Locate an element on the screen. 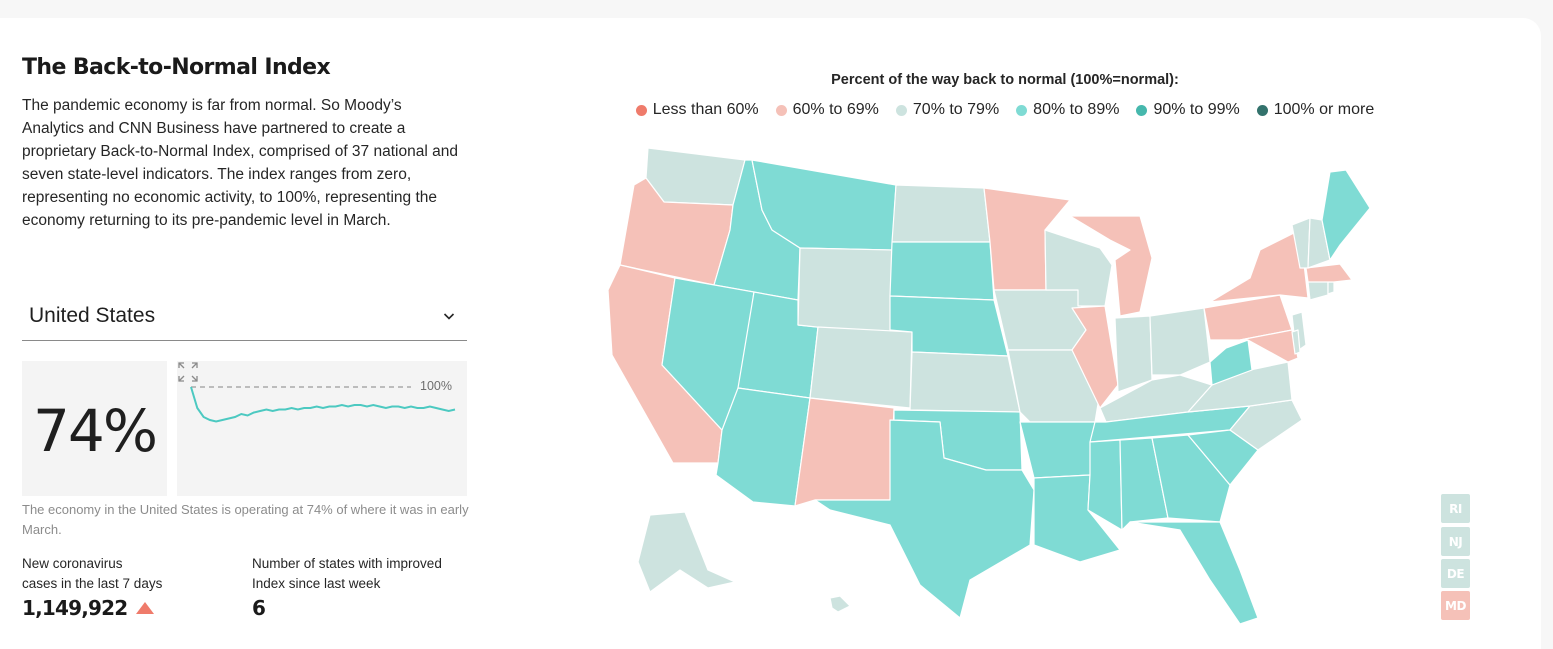 Image resolution: width=1553 pixels, height=649 pixels. small-state-nj: NJ is located at coordinates (1455, 541).